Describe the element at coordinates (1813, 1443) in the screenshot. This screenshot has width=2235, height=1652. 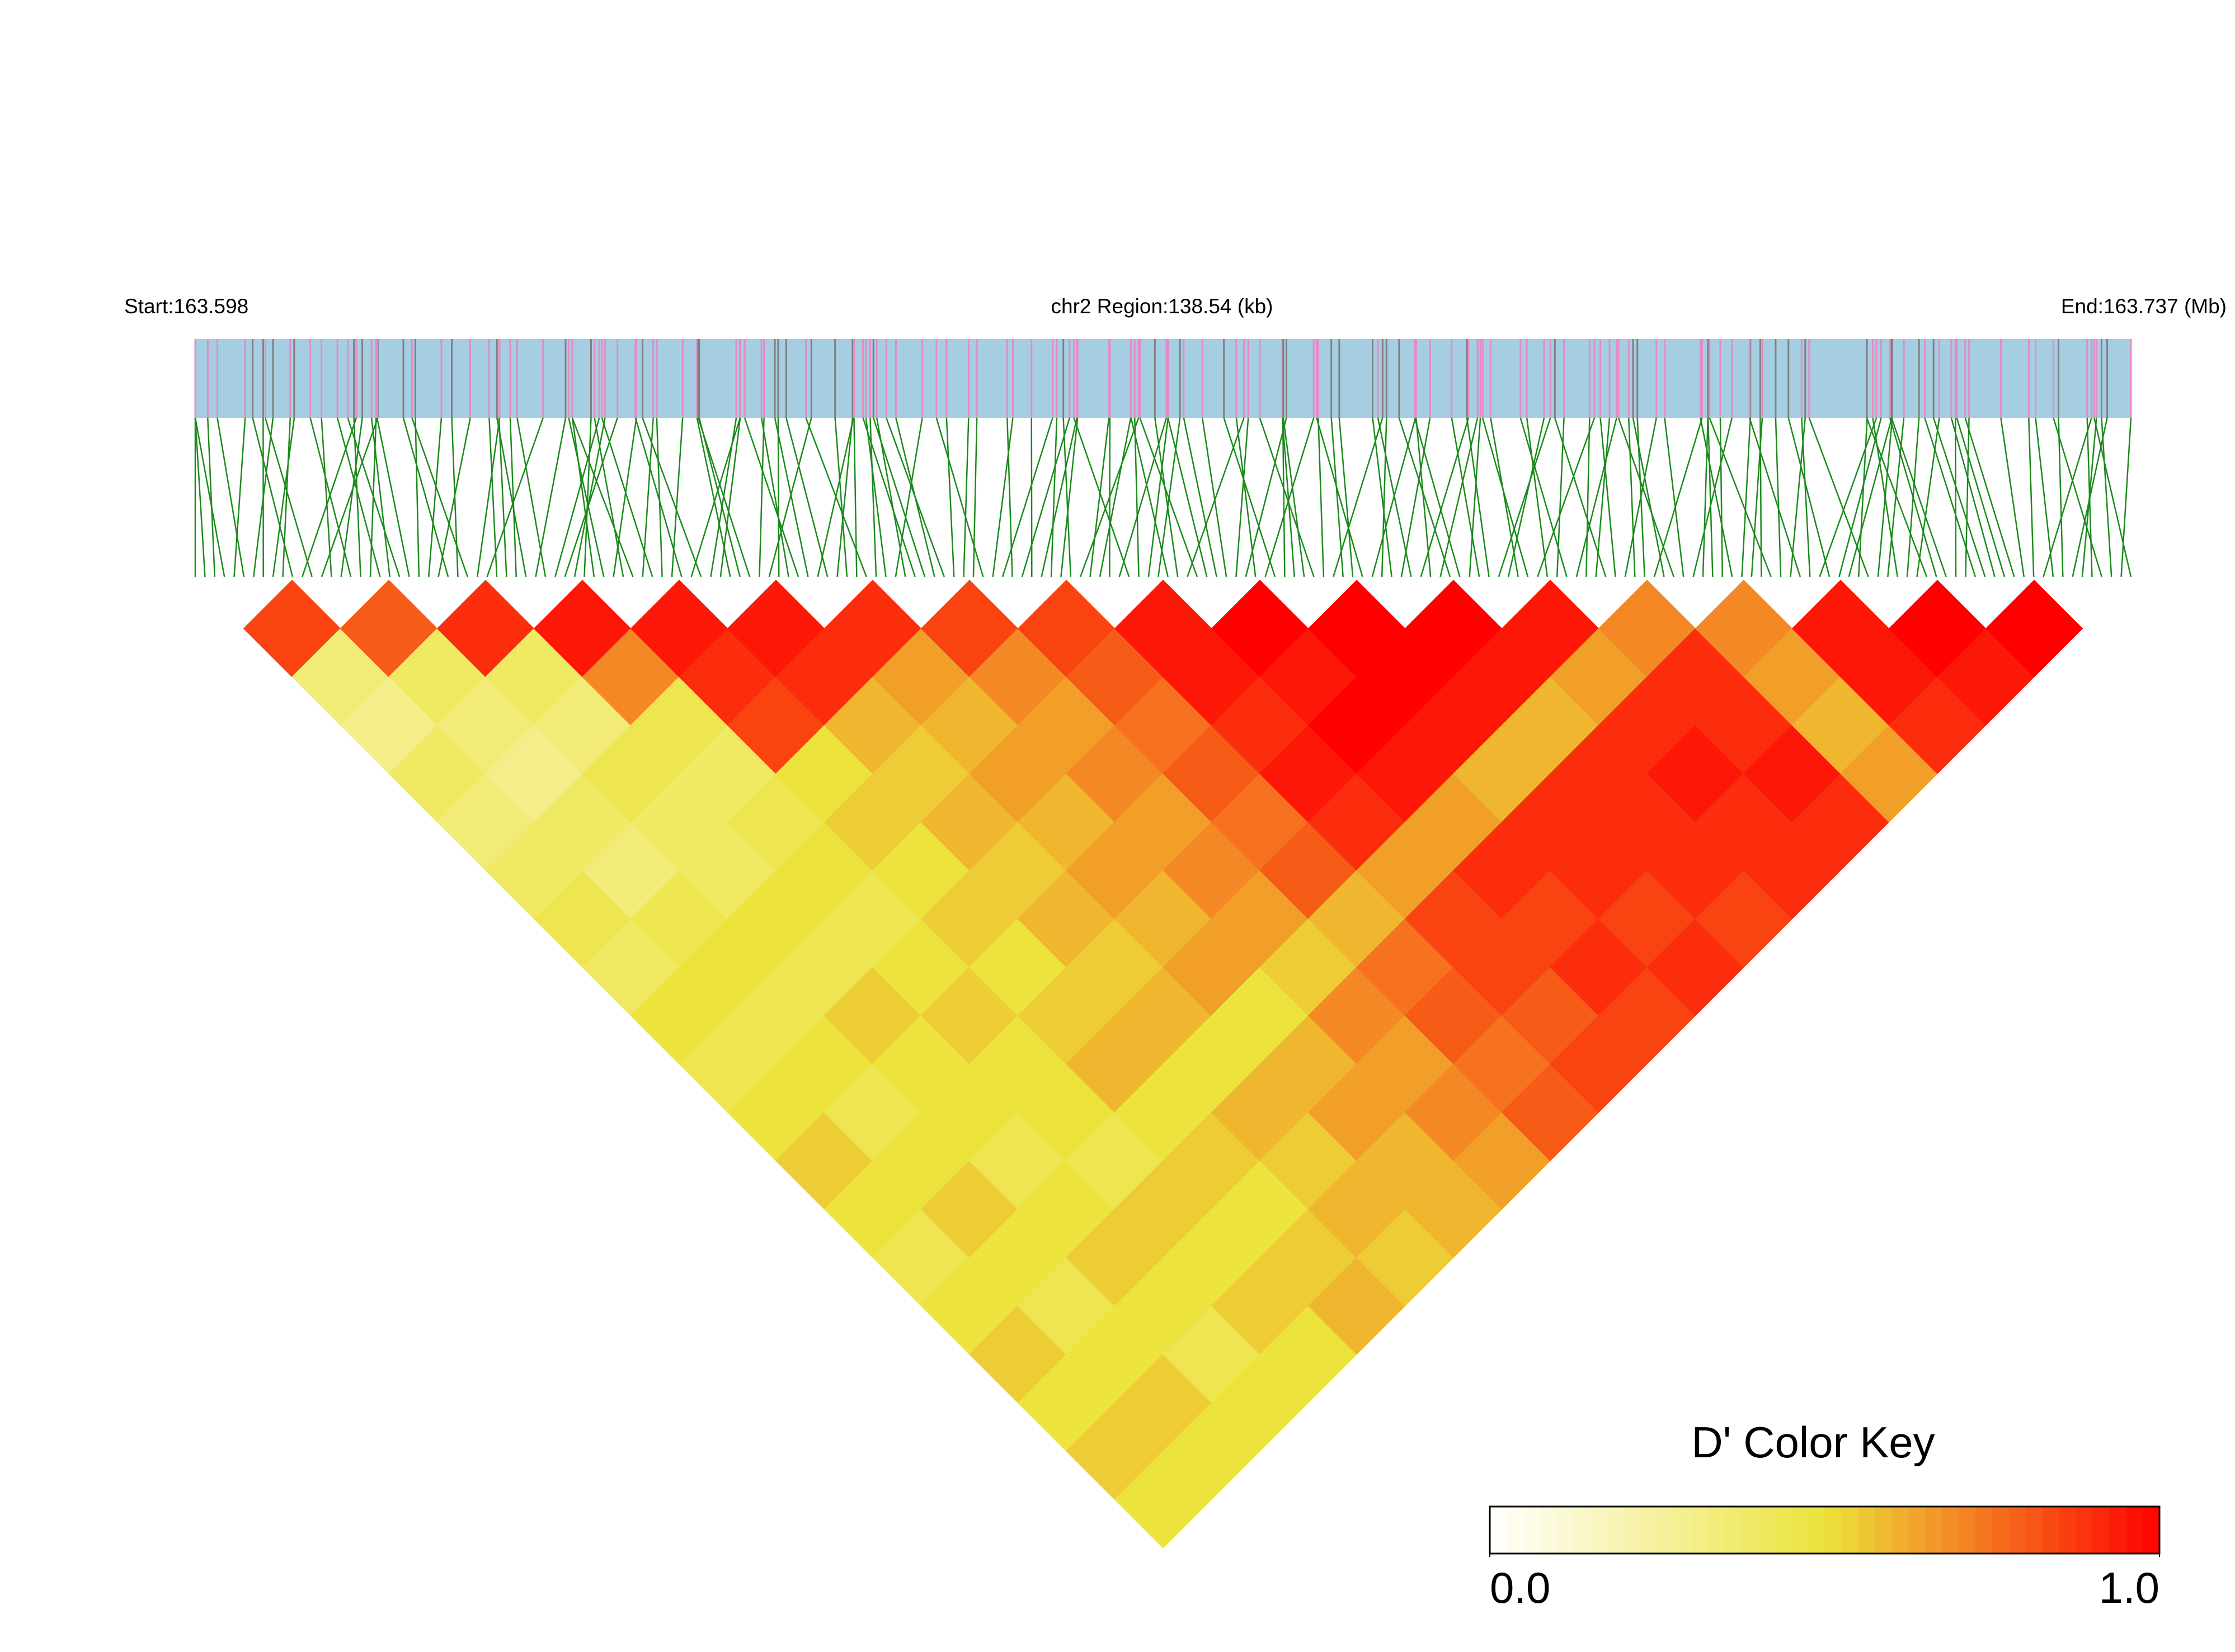
I see `key-title: D' Color Key` at that location.